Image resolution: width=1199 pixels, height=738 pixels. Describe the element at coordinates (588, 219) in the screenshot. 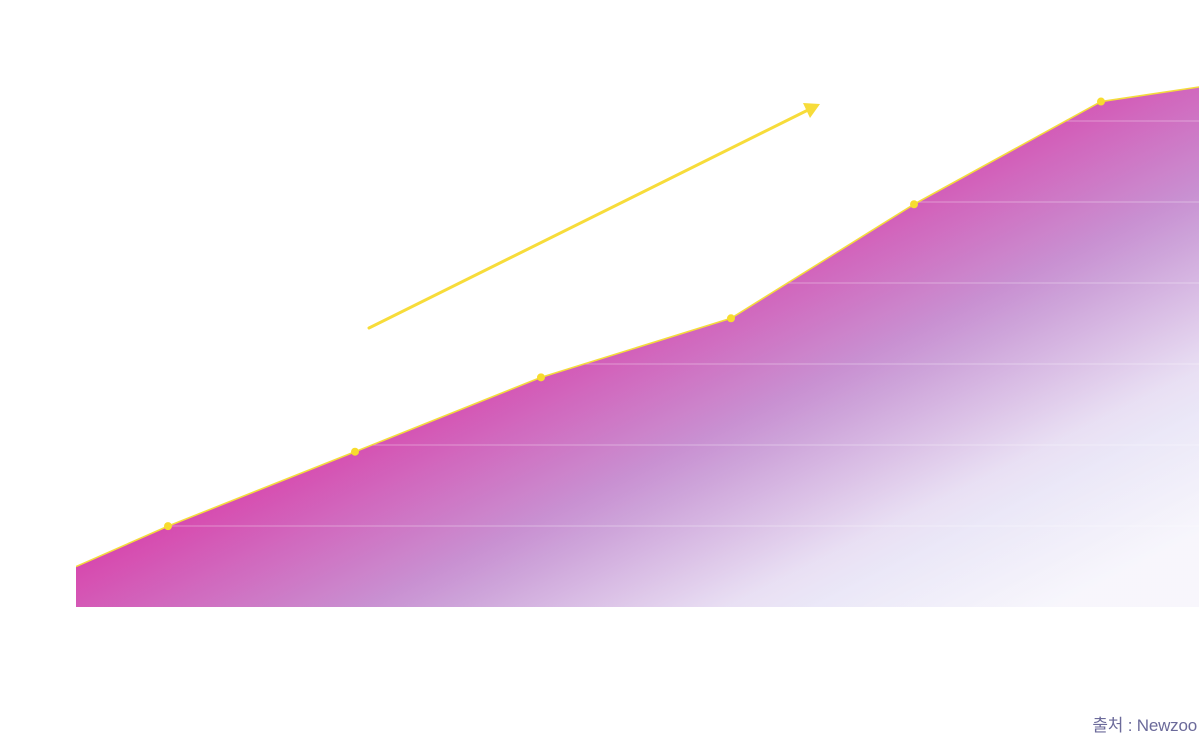

I see `trend-arrow-shaft` at that location.